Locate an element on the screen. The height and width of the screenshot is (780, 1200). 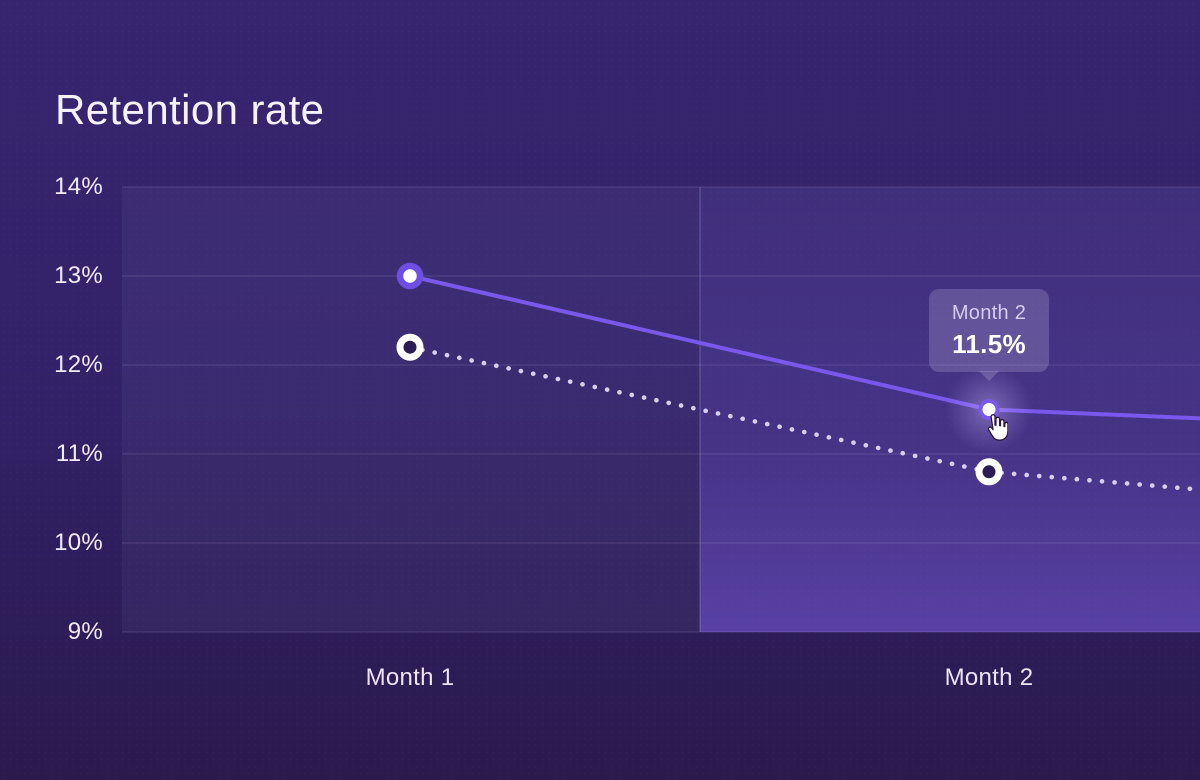
cursor-pointer-icon is located at coordinates (997, 427).